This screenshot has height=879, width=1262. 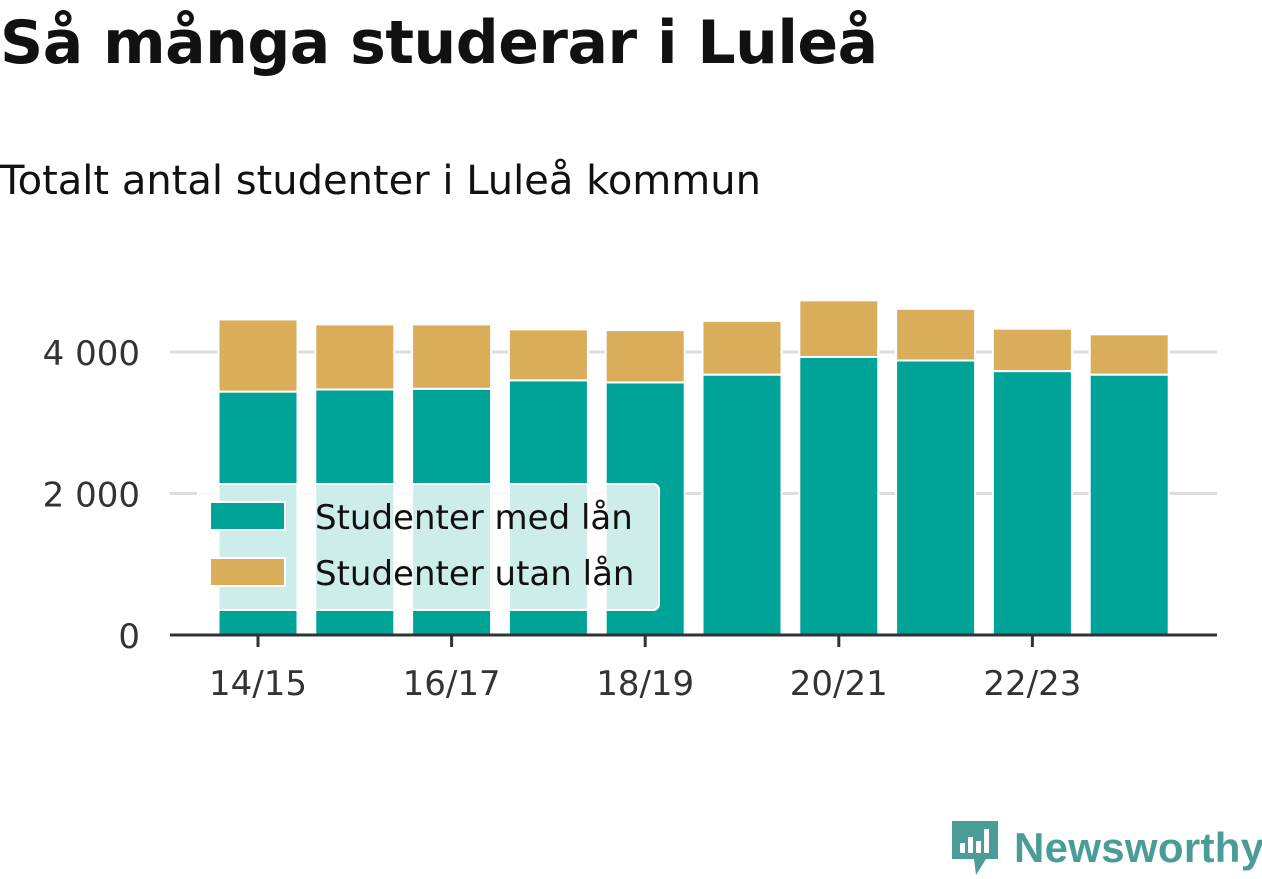 I want to click on legend-label: Studenter med lån, so click(x=474, y=518).